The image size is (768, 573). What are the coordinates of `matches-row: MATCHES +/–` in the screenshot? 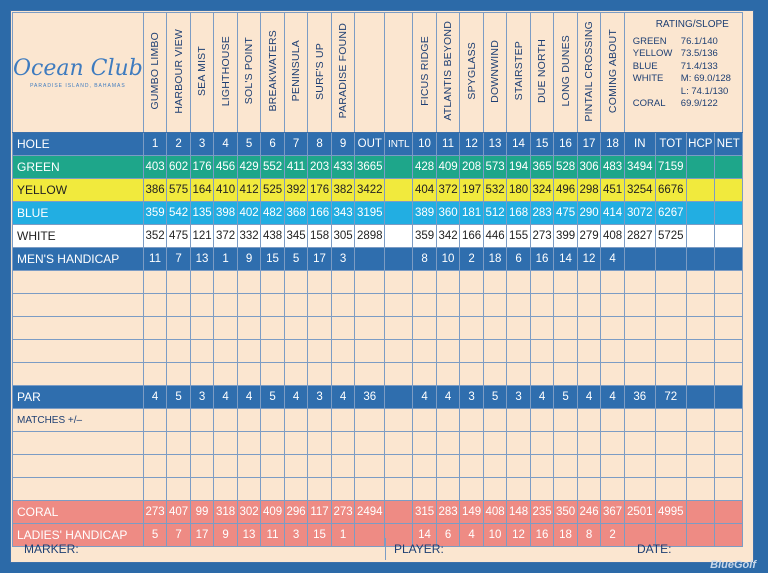 It's located at (377, 420).